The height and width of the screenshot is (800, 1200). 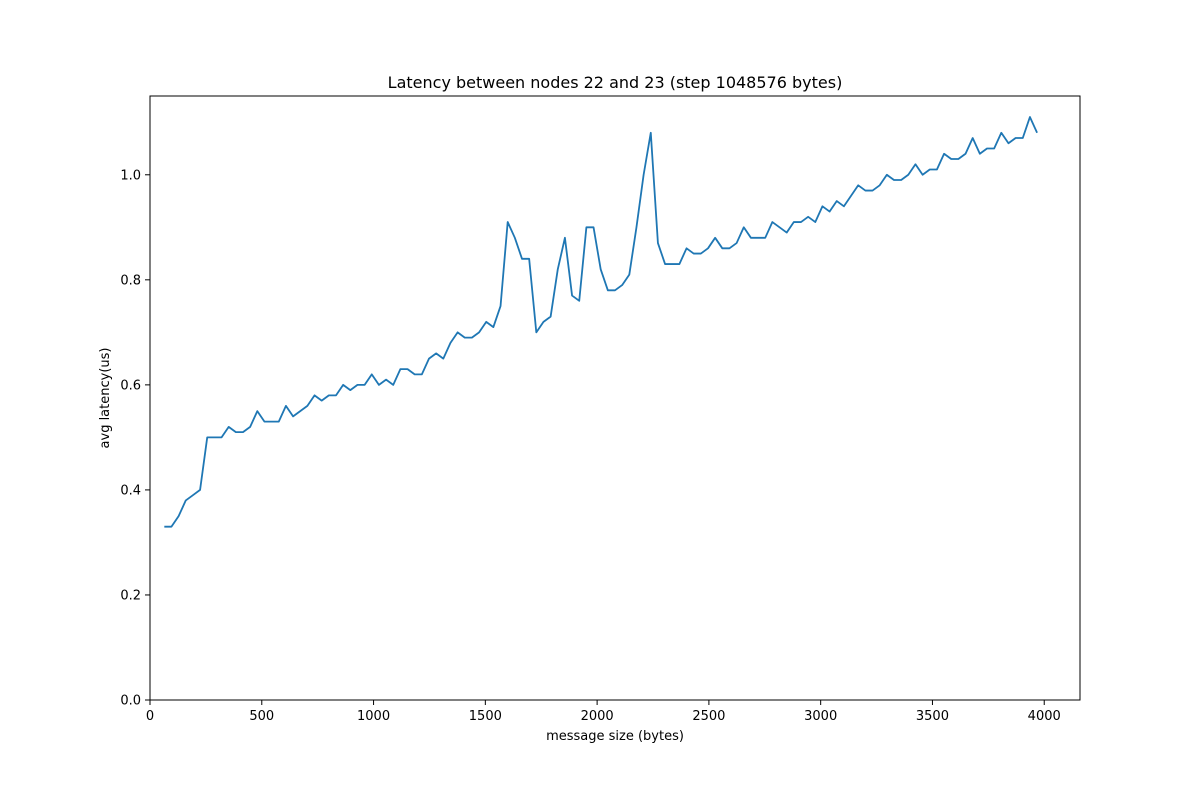 What do you see at coordinates (1044, 716) in the screenshot?
I see `x-tick-label: 4000` at bounding box center [1044, 716].